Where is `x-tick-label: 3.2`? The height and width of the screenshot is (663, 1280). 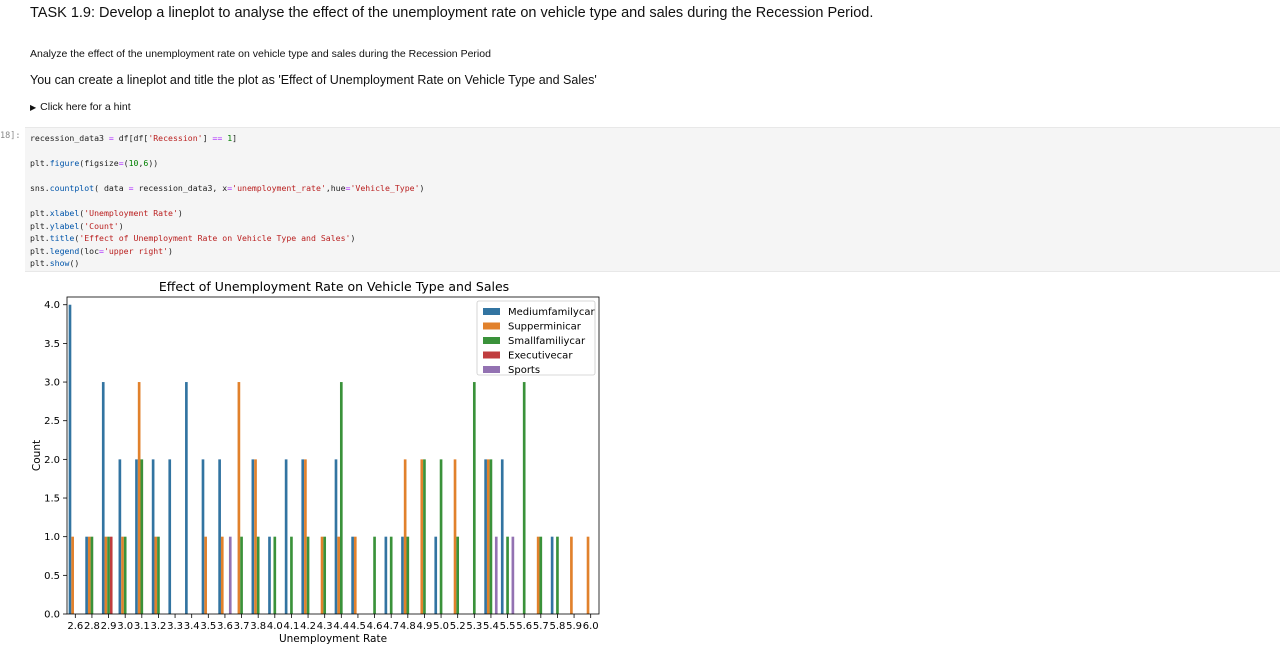
x-tick-label: 3.2 is located at coordinates (158, 626).